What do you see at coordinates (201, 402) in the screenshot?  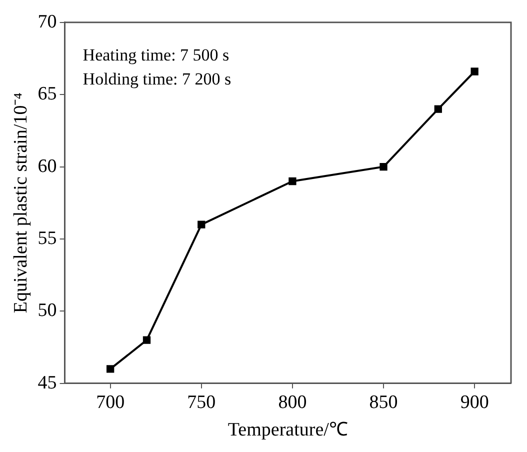 I see `x-tick-label: 750` at bounding box center [201, 402].